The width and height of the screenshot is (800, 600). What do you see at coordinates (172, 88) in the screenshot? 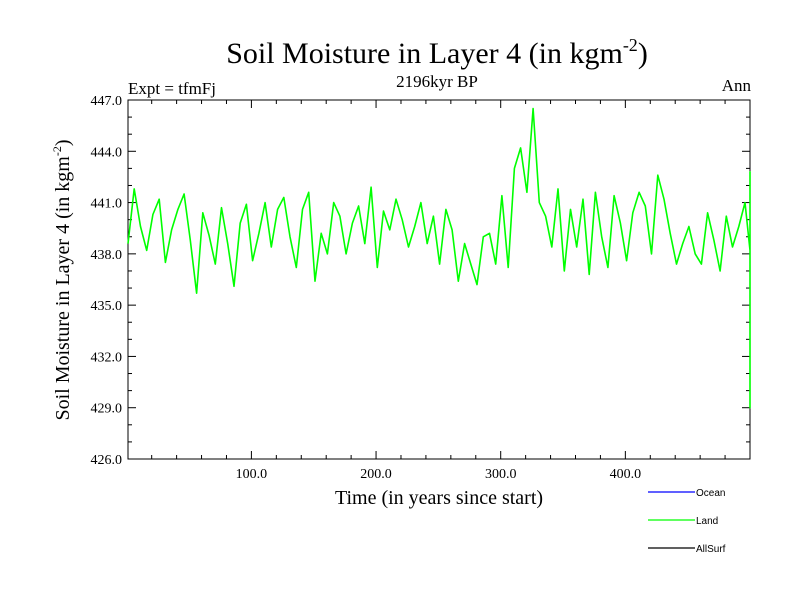
I see `experiment-label: Expt = tfmFj` at bounding box center [172, 88].